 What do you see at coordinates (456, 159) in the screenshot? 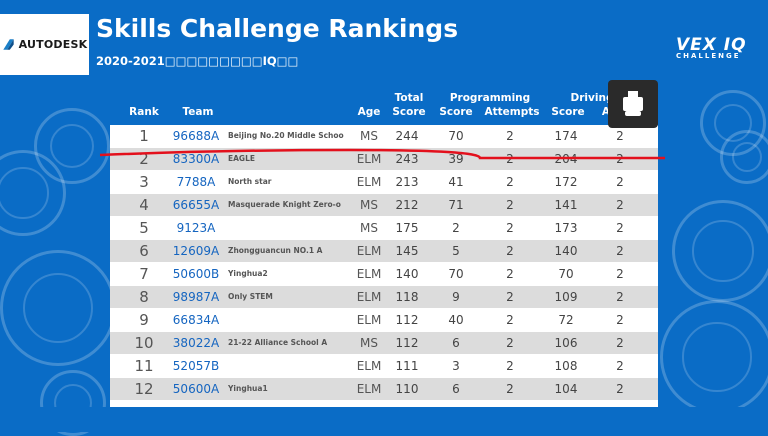
I see `programming-score-cell: 39` at bounding box center [456, 159].